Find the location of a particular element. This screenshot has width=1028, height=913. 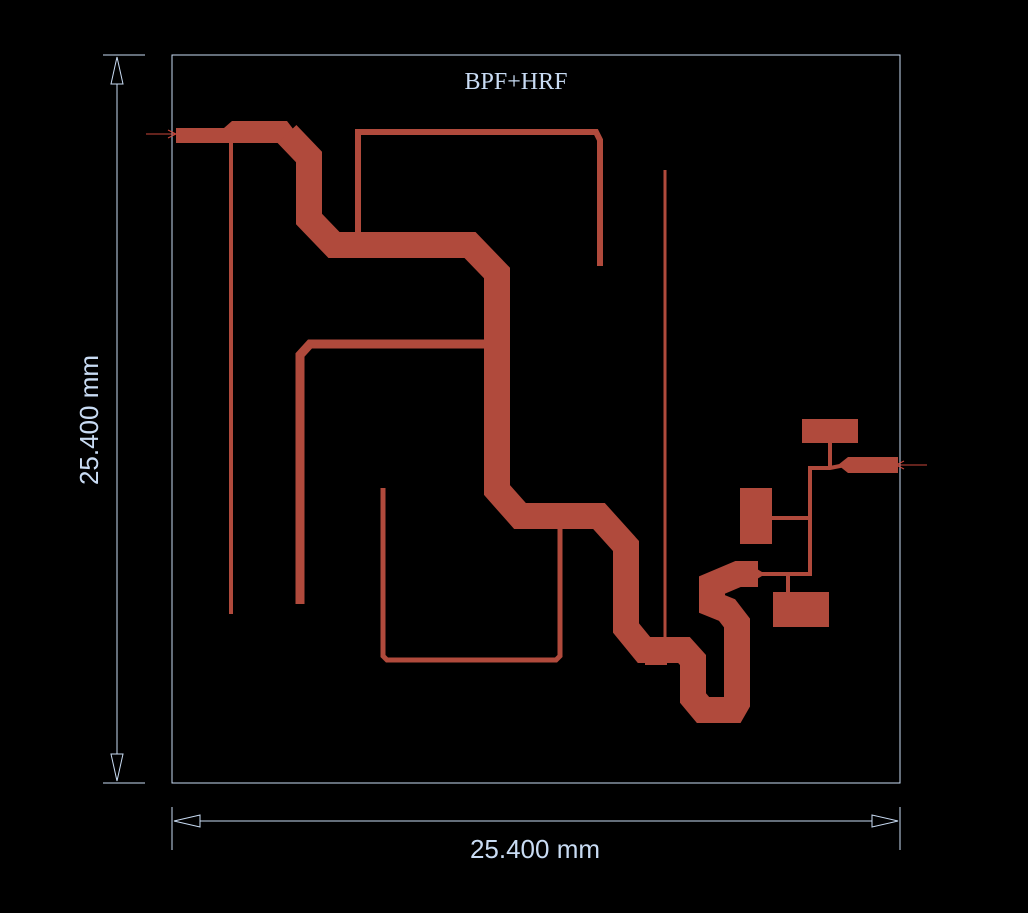

hrf-pad-bottom is located at coordinates (801, 609).